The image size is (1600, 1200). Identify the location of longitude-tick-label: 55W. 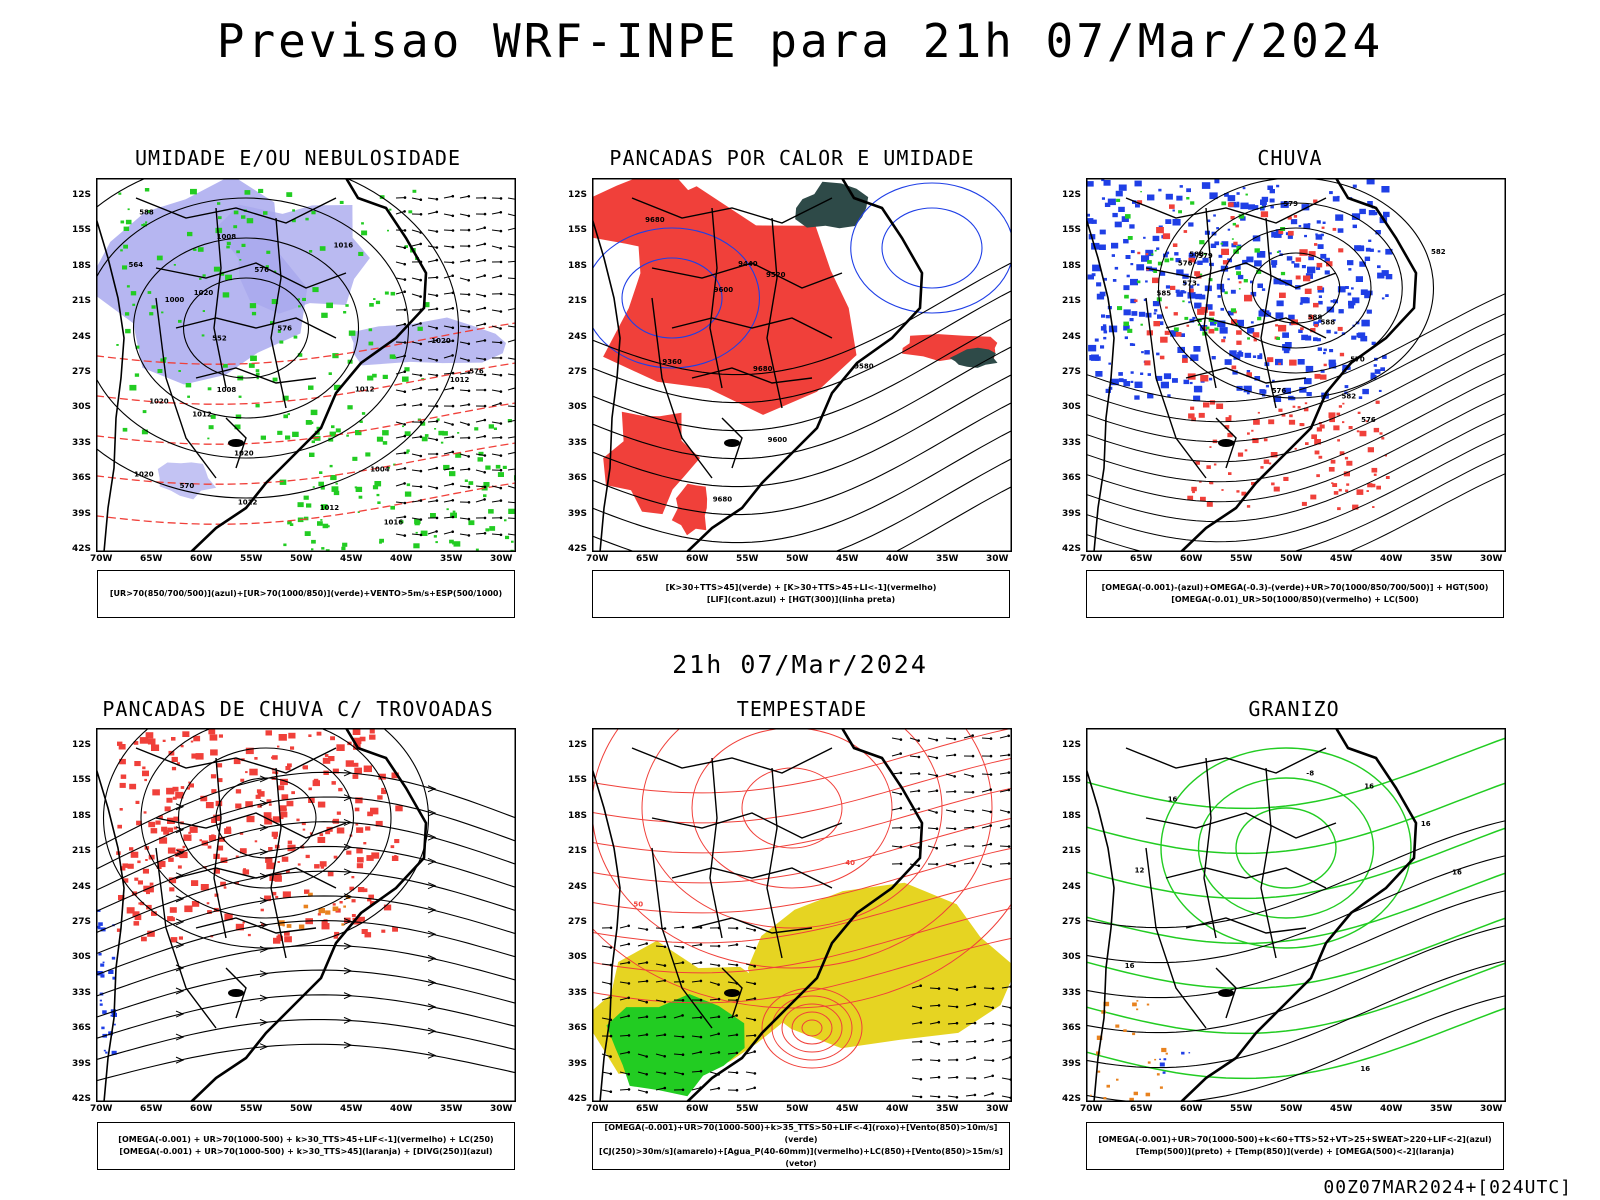
(747, 559).